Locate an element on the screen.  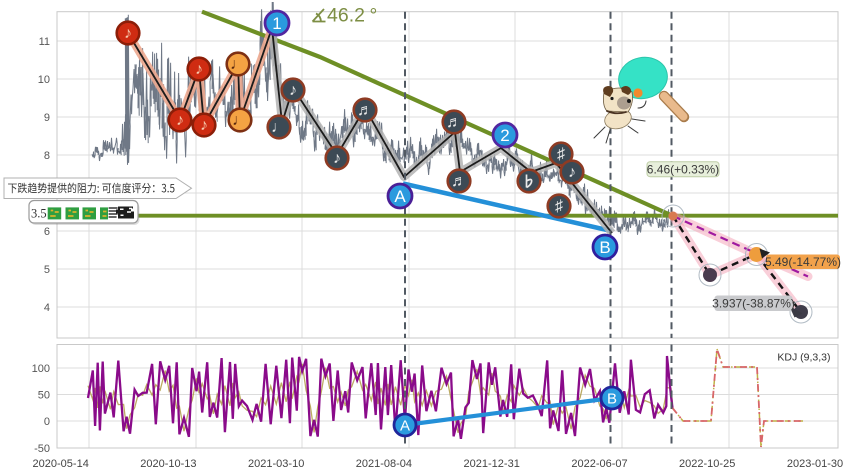
svg-text: 1 is located at coordinates (276, 23).